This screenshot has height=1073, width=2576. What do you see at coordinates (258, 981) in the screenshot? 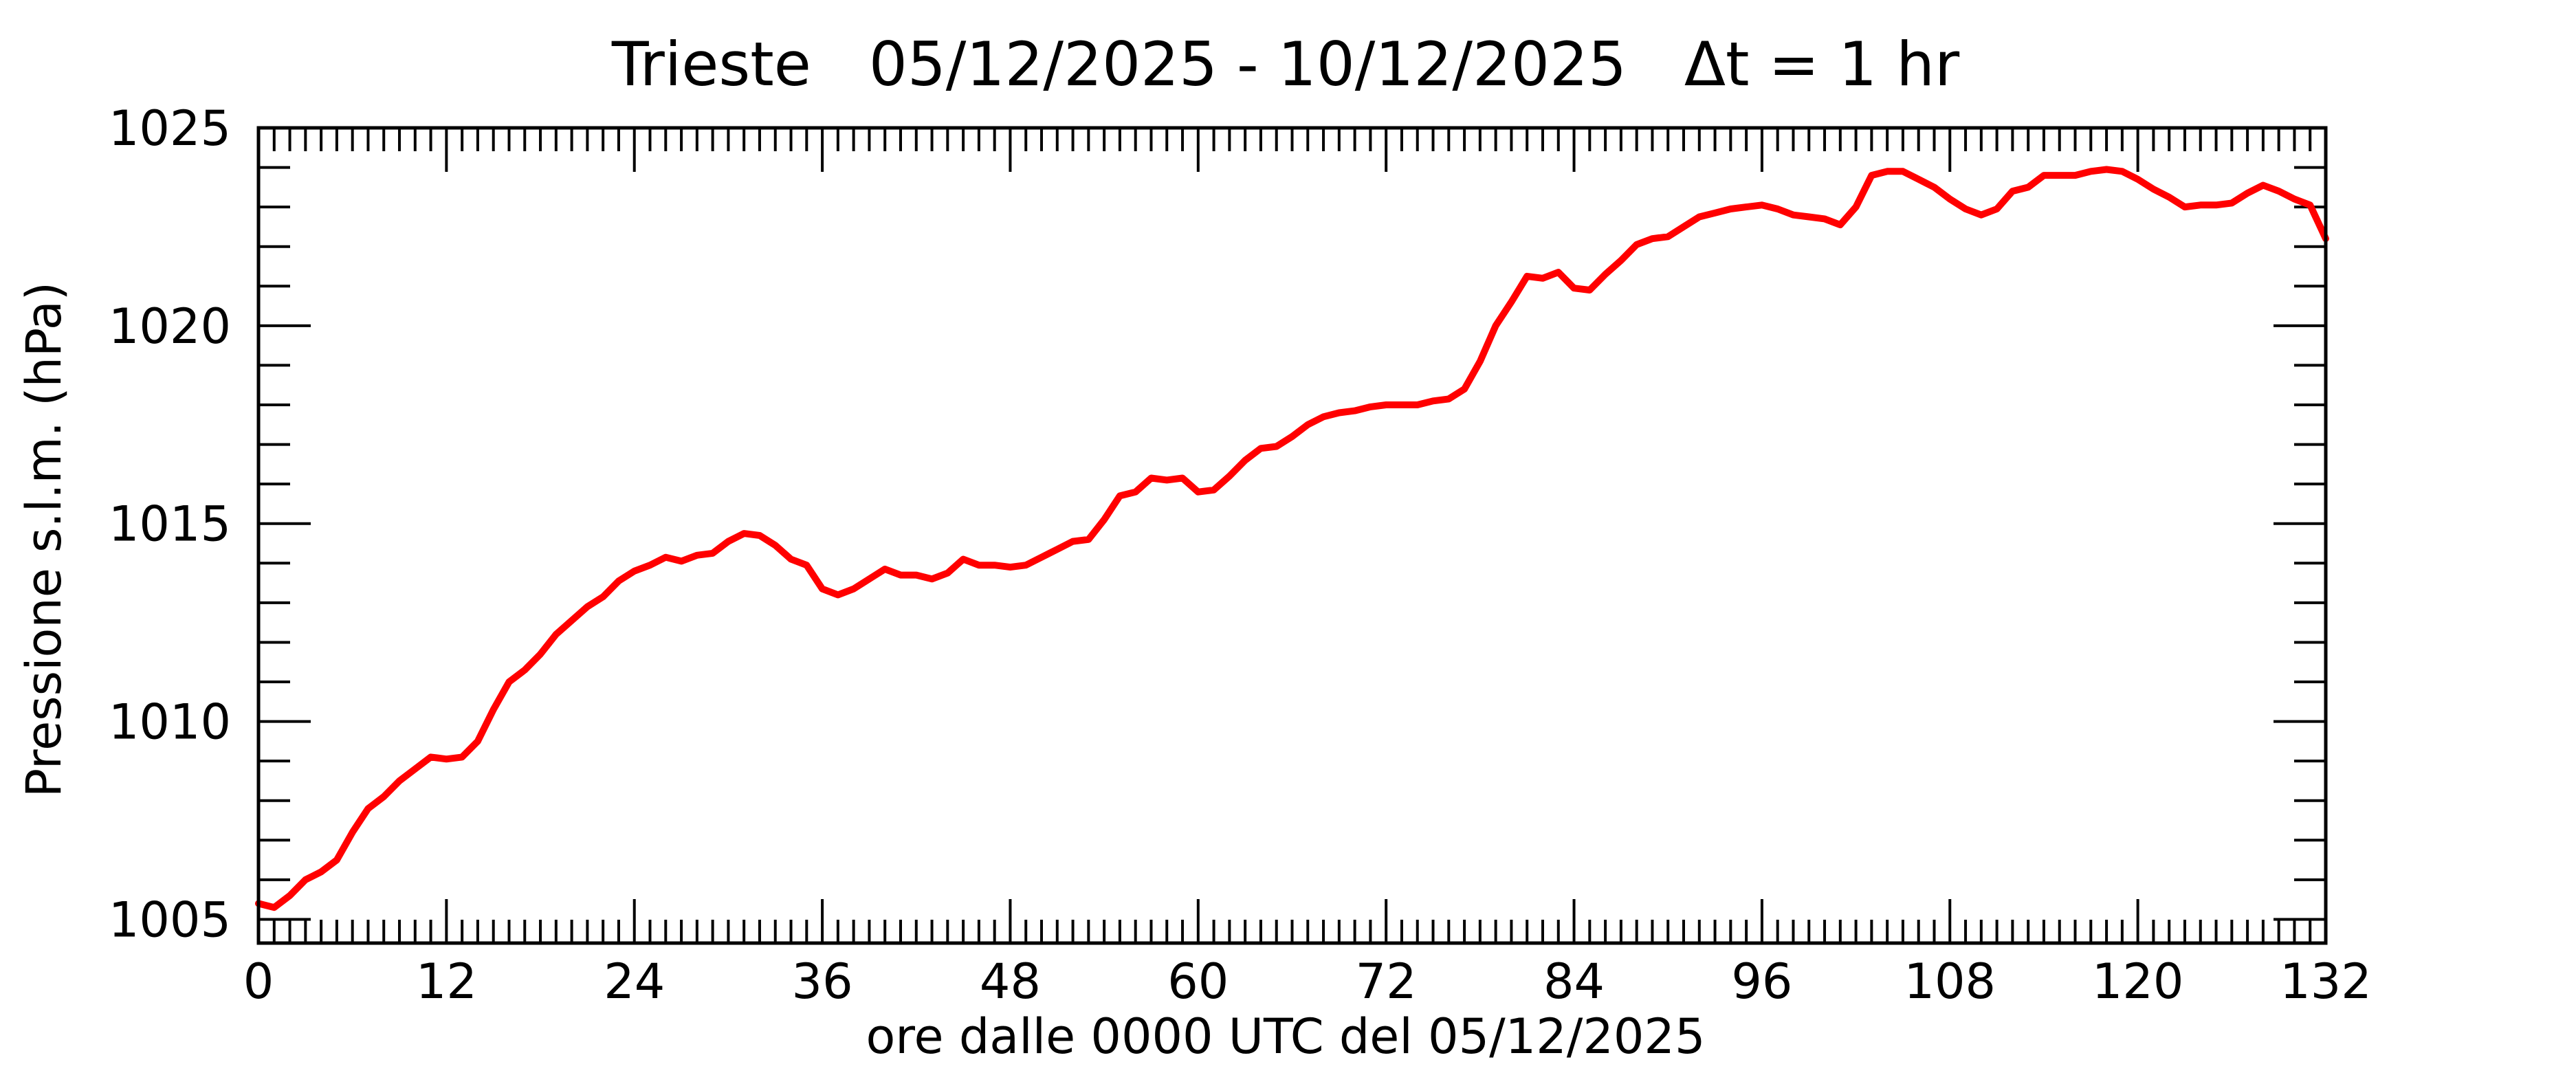
I see `x-tick-label: 0` at bounding box center [258, 981].